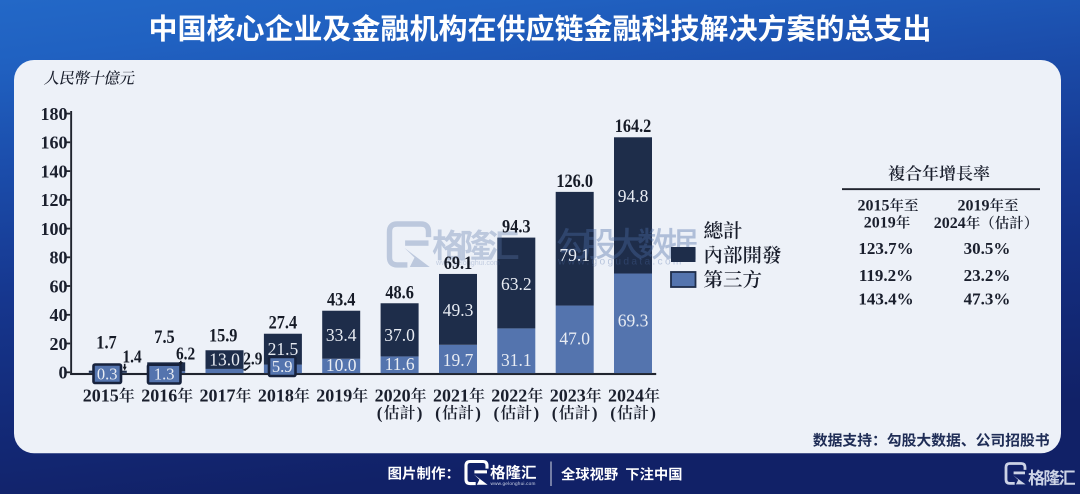  What do you see at coordinates (59, 286) in the screenshot?
I see `svg-text: 60` at bounding box center [59, 286].